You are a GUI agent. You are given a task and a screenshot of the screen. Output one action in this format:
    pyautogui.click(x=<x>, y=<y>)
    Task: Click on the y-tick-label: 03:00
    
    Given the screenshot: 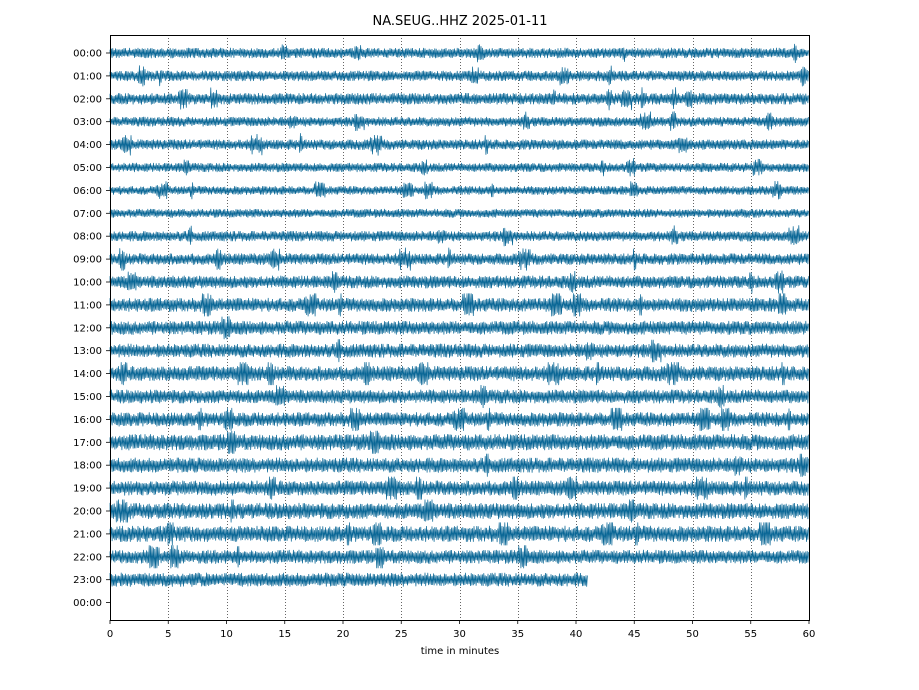 What is the action you would take?
    pyautogui.click(x=87, y=122)
    